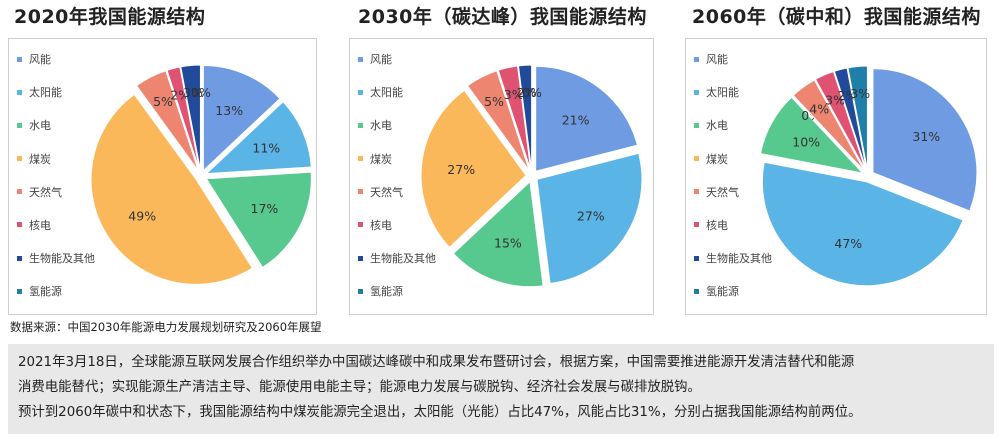 The image size is (1000, 437). Describe the element at coordinates (77, 225) in the screenshot. I see `legend-item-2020-5: 核电` at that location.